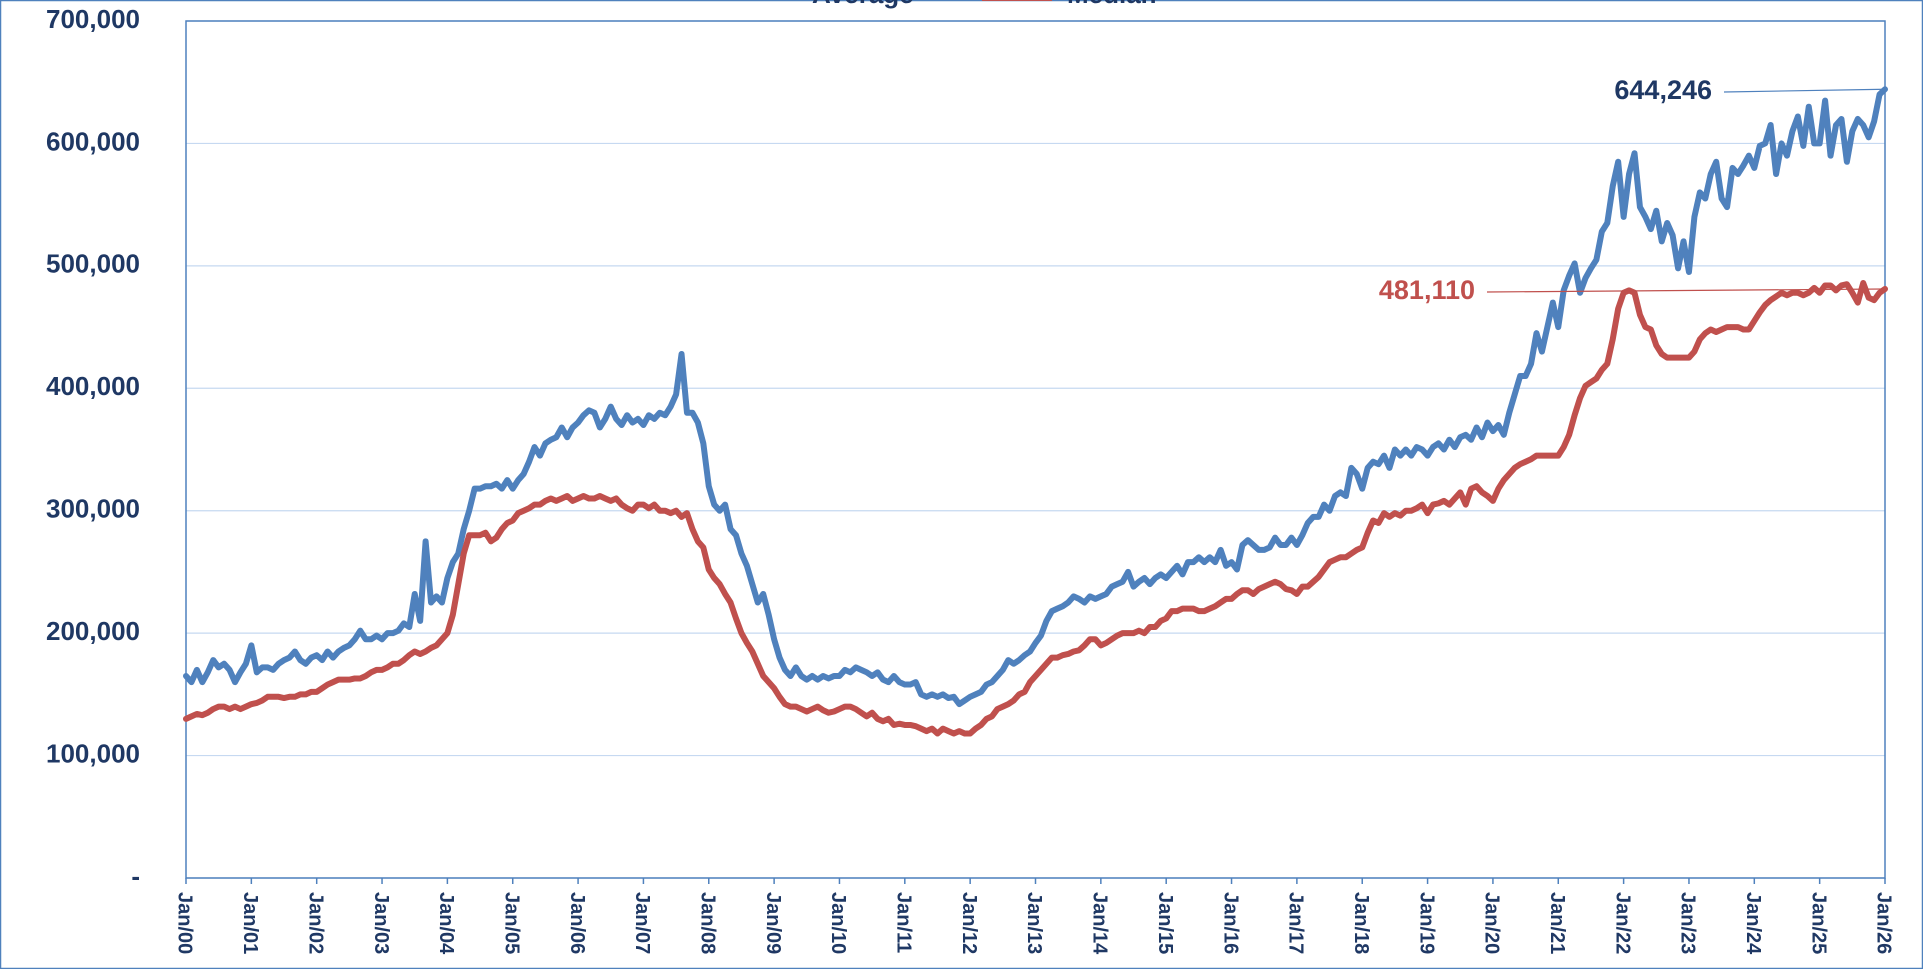 This screenshot has width=1923, height=969. What do you see at coordinates (1165, 923) in the screenshot?
I see `x-tick-label: Jan/15` at bounding box center [1165, 923].